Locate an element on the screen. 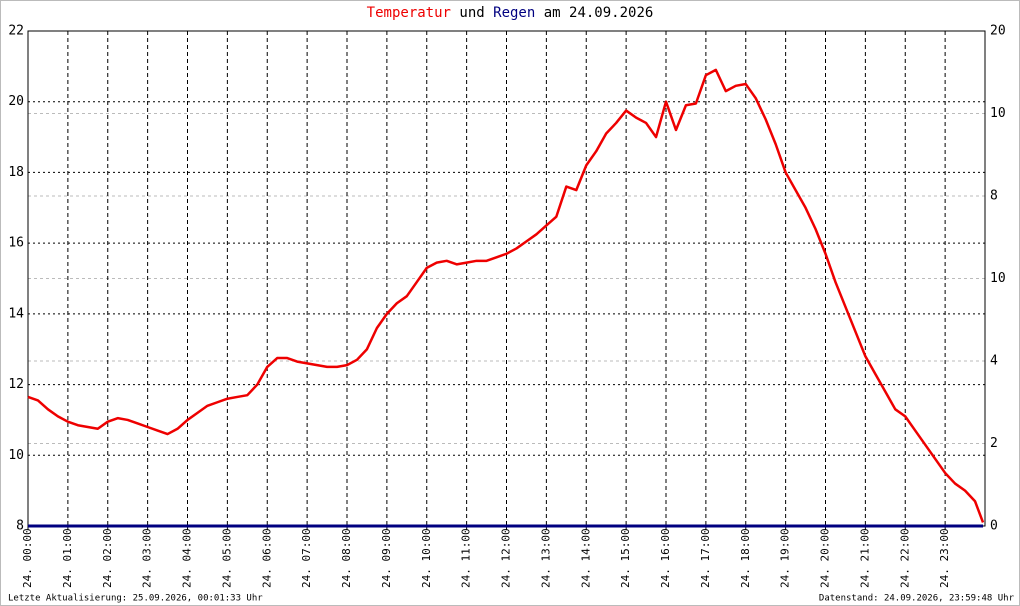 Image resolution: width=1020 pixels, height=606 pixels. y2-tick-label: 4 is located at coordinates (994, 361).